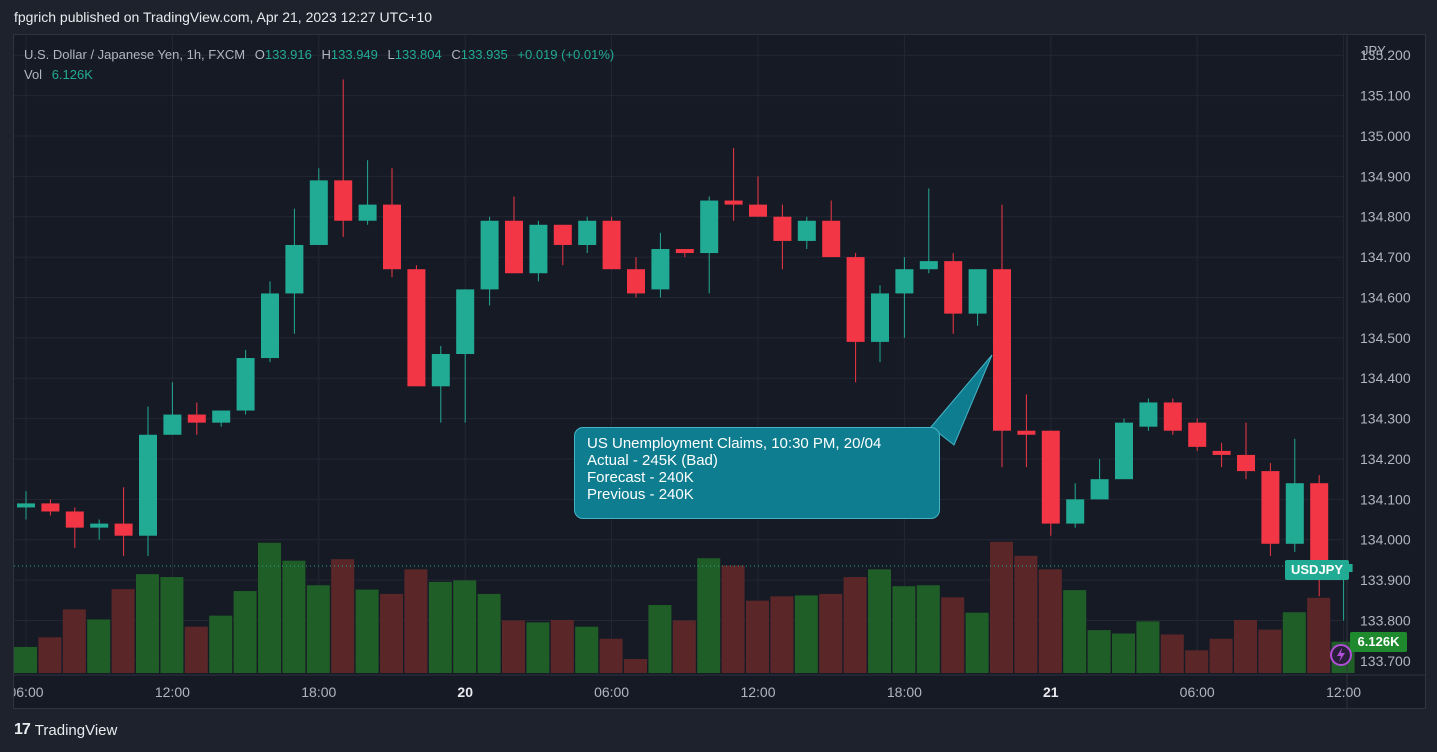 Image resolution: width=1437 pixels, height=752 pixels. Describe the element at coordinates (1385, 96) in the screenshot. I see `price-tick-label: 135.100` at that location.